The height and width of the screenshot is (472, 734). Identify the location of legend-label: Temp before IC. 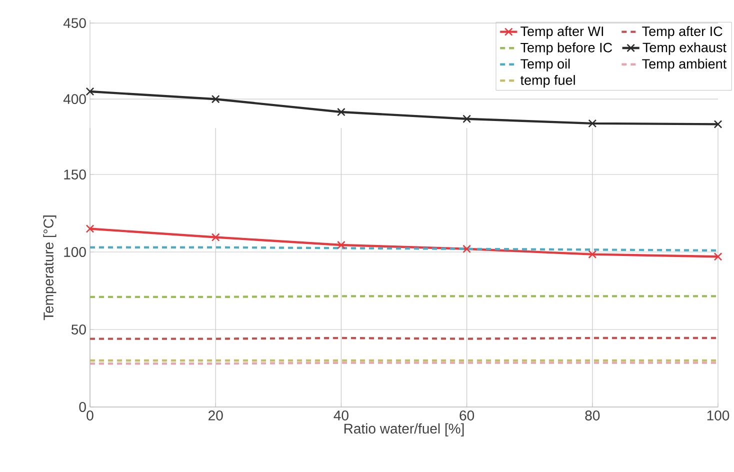
(566, 49).